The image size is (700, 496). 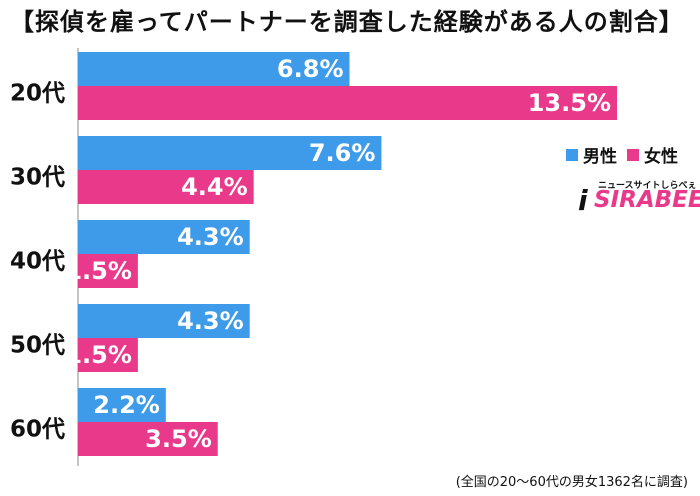 What do you see at coordinates (647, 186) in the screenshot?
I see `logo-tagline: ニュースサイトしらべぇ` at bounding box center [647, 186].